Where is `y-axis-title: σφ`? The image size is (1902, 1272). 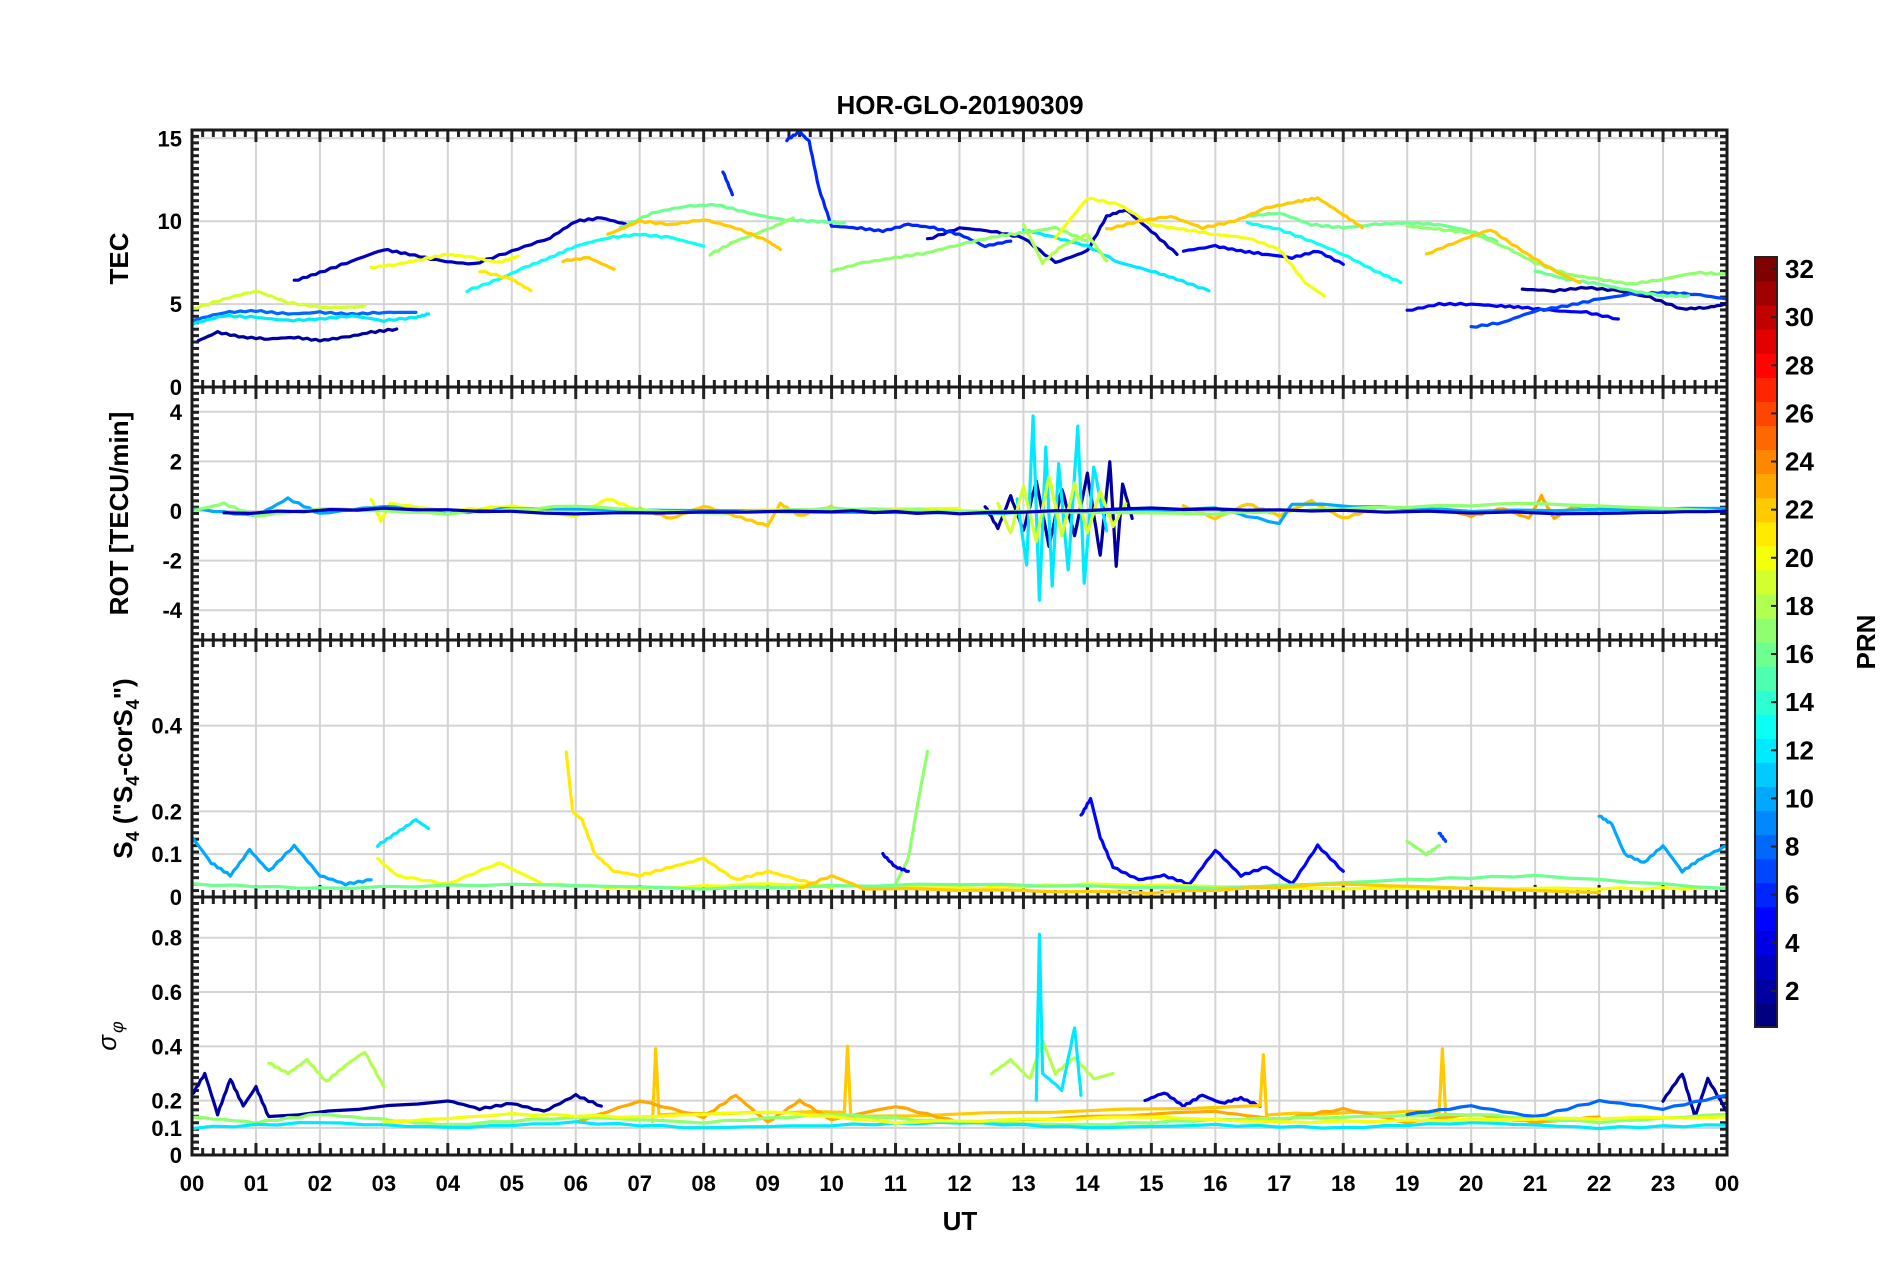 y-axis-title: σφ is located at coordinates (109, 1036).